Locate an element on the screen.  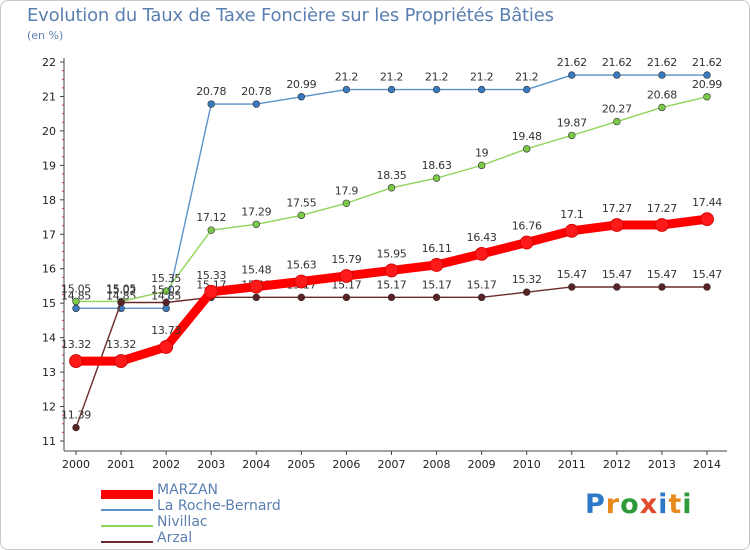
unit-label: (en %) is located at coordinates (45, 35).